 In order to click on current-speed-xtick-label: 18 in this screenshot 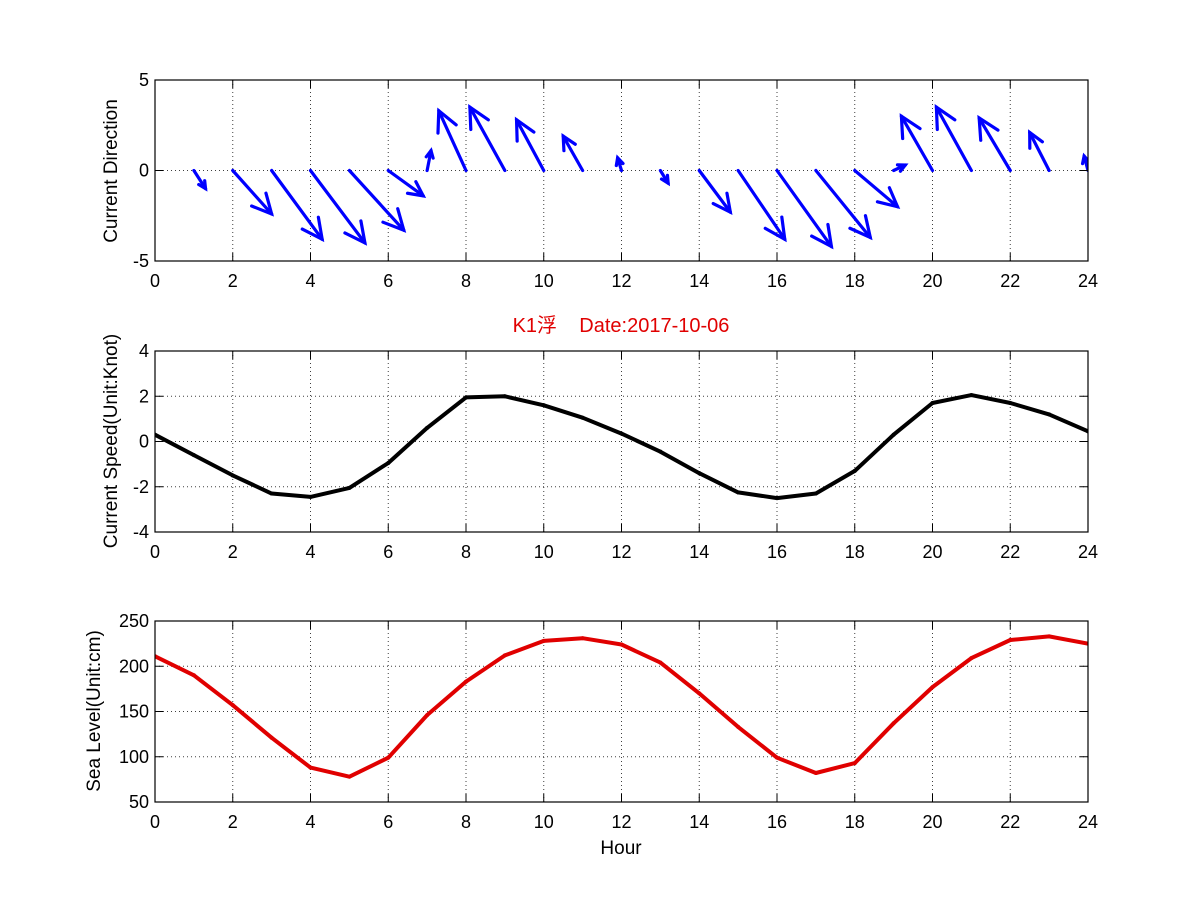, I will do `click(855, 552)`.